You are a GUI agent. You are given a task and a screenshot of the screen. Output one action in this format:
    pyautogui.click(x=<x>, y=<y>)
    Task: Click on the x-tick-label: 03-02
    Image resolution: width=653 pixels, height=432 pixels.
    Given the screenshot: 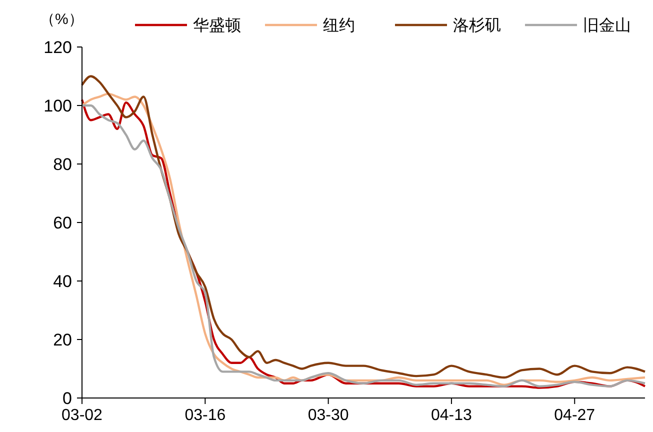 What is the action you would take?
    pyautogui.click(x=82, y=415)
    